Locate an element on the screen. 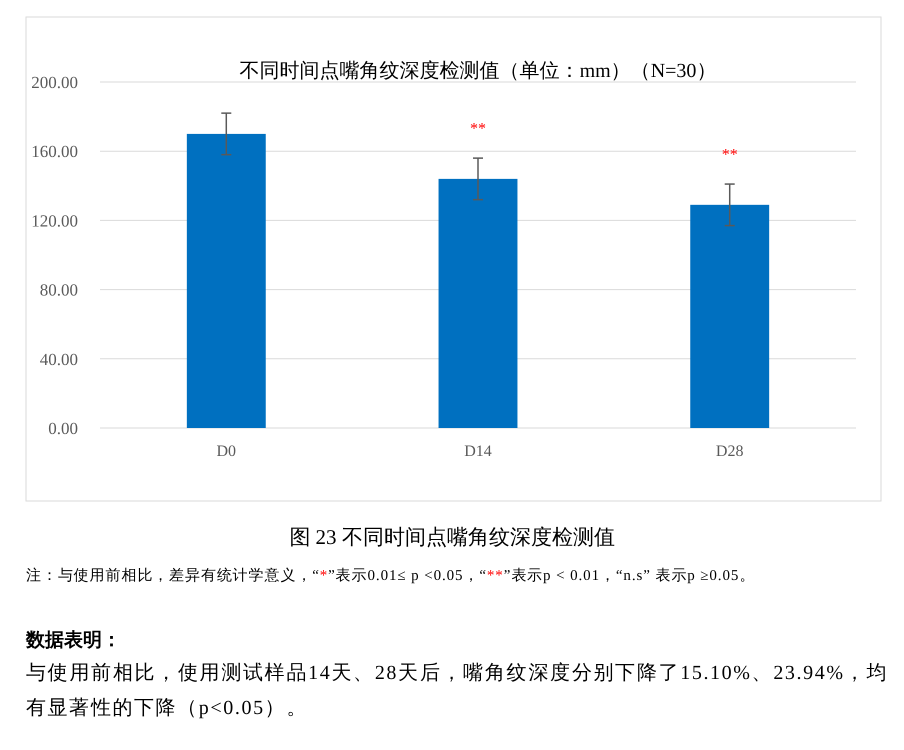  y-tick-label: 80.00 is located at coordinates (59, 290).